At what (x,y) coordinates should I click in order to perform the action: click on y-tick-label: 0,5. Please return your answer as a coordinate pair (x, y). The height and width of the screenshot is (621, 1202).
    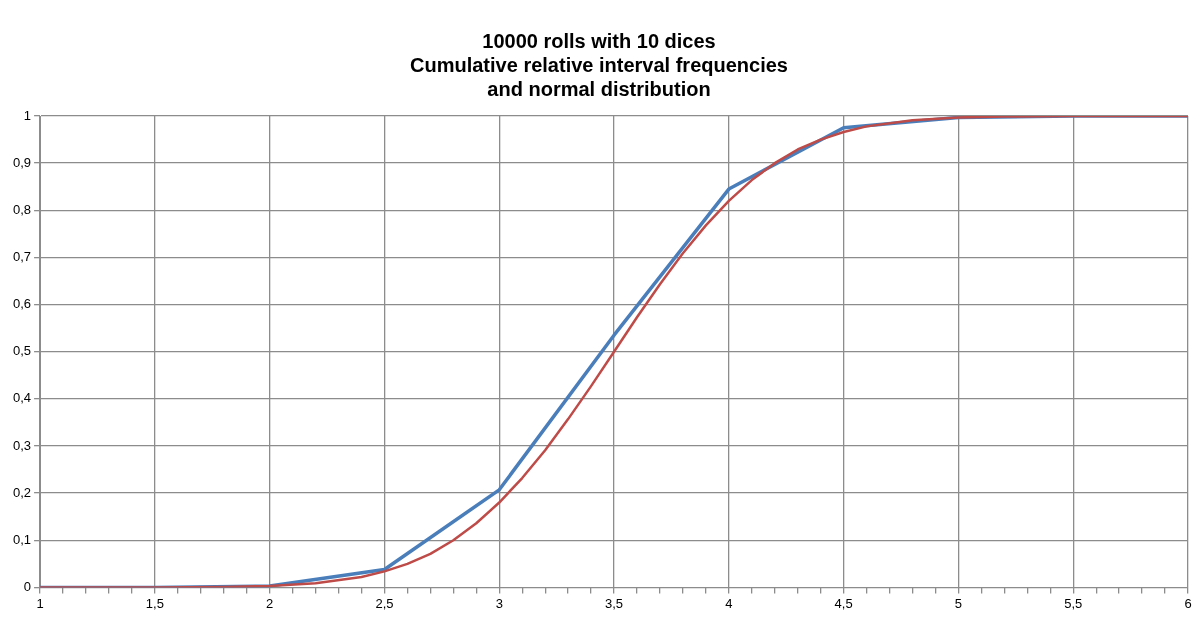
    Looking at the image, I should click on (22, 351).